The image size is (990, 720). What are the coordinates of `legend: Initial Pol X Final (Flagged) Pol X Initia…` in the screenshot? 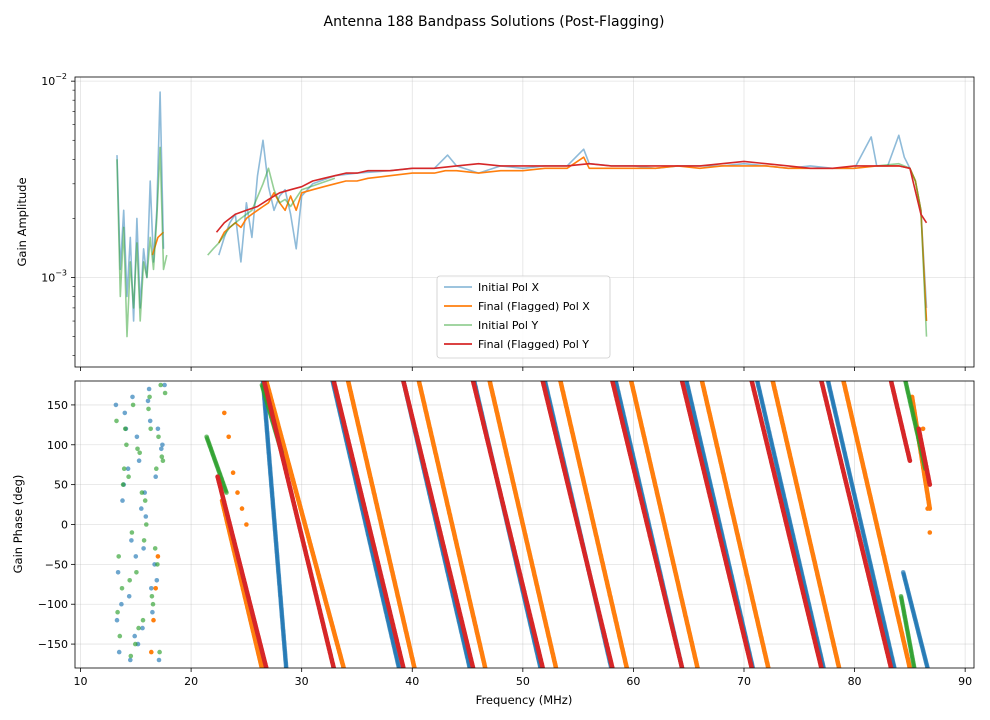 It's located at (523, 317).